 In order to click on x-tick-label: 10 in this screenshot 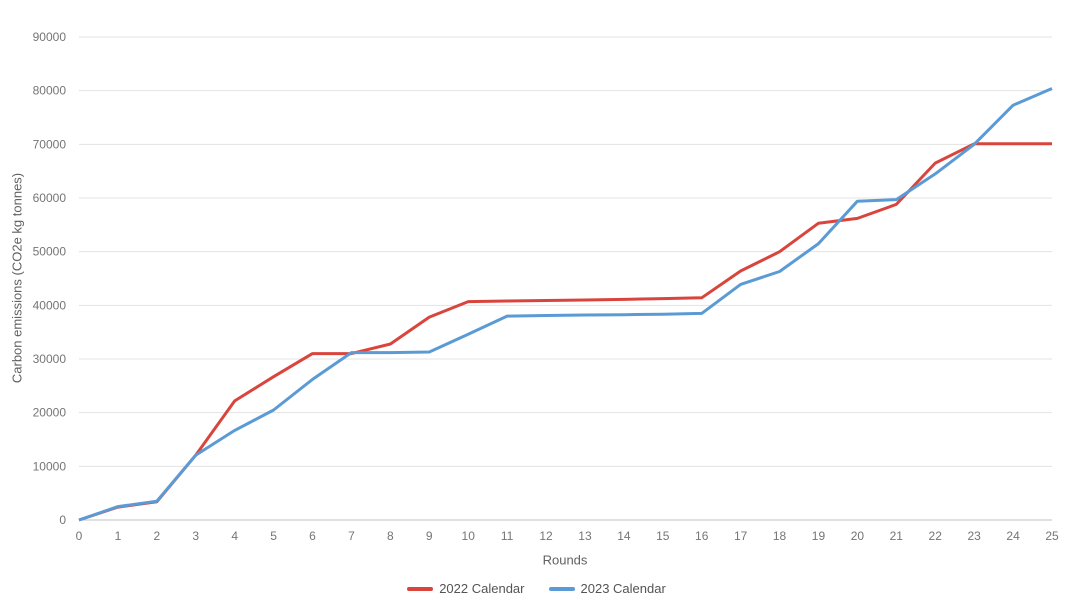, I will do `click(469, 536)`.